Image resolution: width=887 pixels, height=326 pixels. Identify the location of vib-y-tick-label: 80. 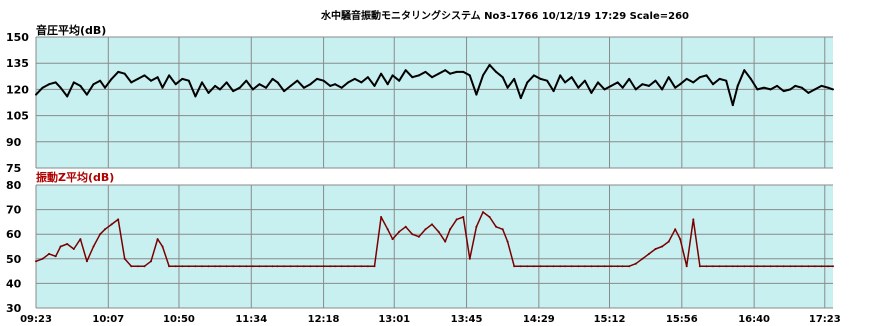
(14, 185).